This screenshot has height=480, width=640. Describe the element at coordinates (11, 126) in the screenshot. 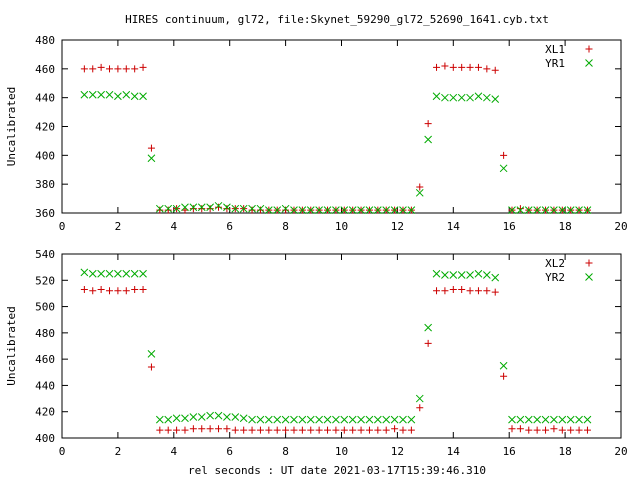

I see `y-axis-label: Uncalibrated` at that location.